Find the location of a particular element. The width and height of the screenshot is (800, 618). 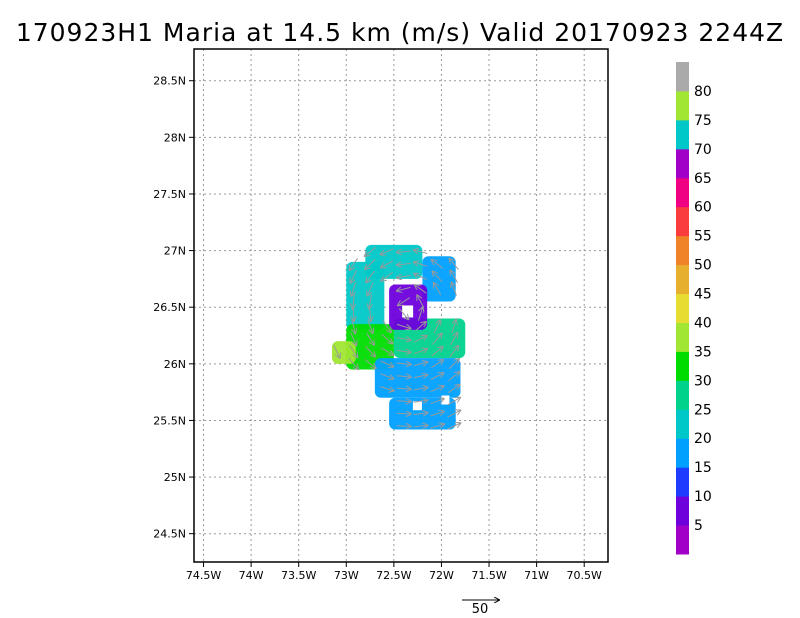

colorbar-label: 70 is located at coordinates (703, 150).